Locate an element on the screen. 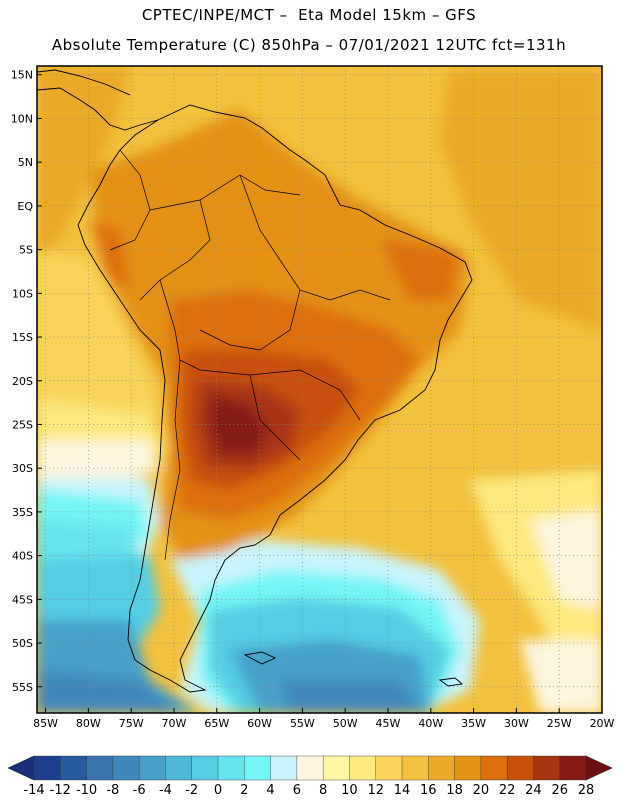 This screenshot has height=800, width=618. lat-label: 20S is located at coordinates (22, 381).